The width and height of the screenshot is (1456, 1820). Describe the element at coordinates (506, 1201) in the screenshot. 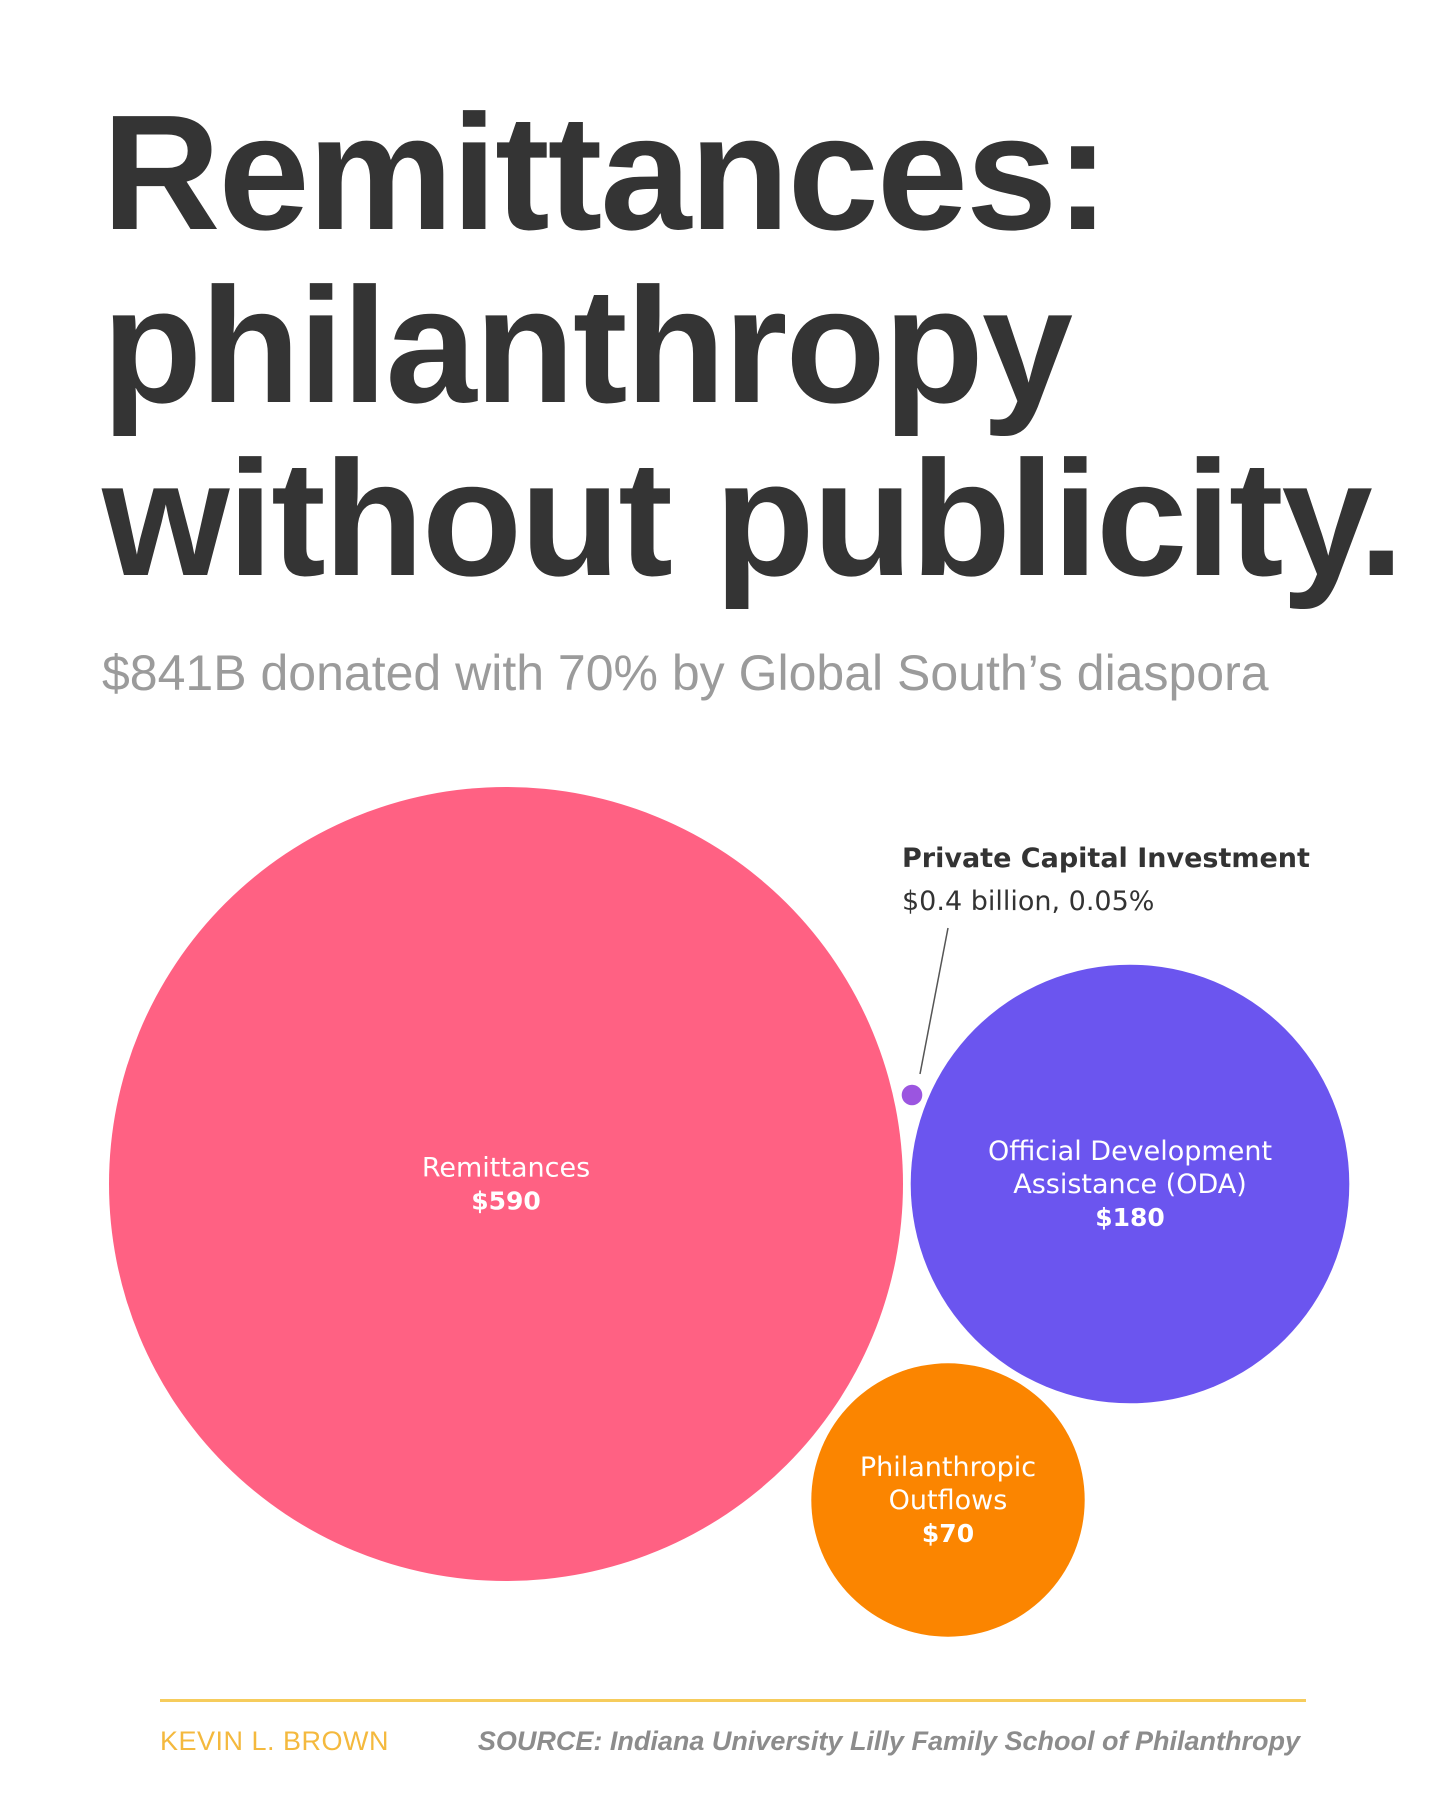

I see `remittances-value-label: $590` at that location.